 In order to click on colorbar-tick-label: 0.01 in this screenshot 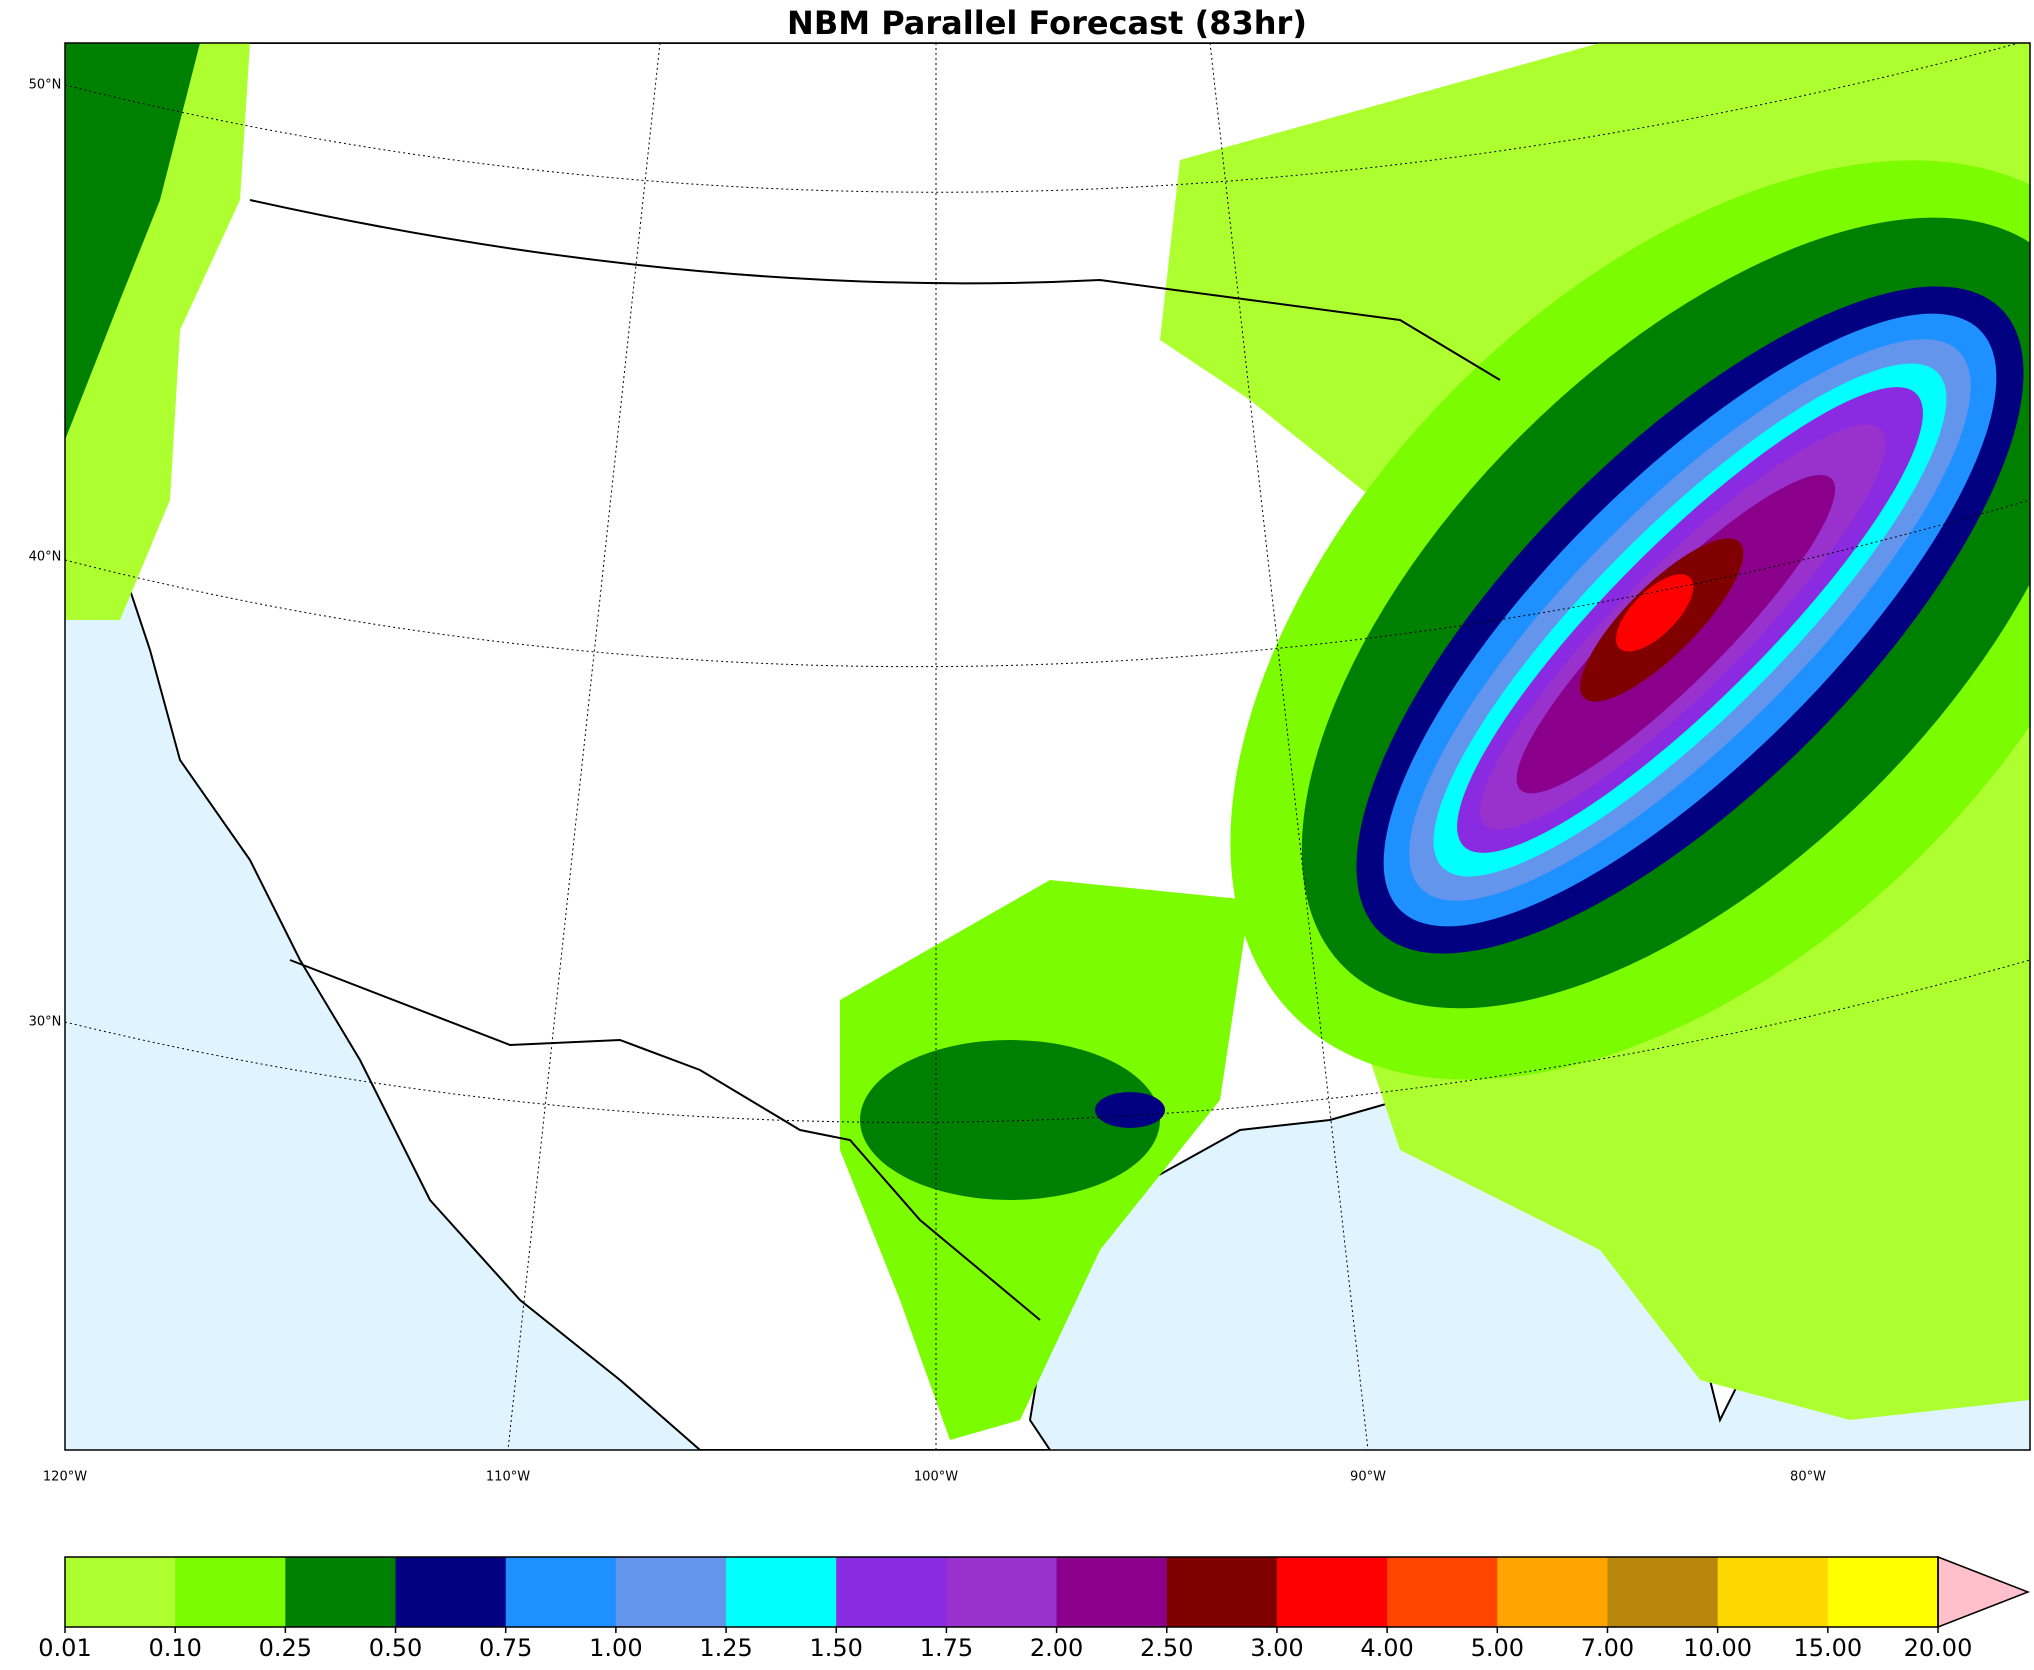, I will do `click(64, 1648)`.